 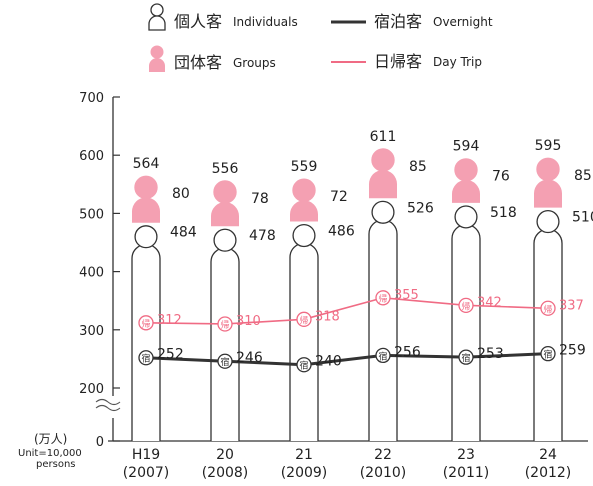 I want to click on legend-overnight: 宿泊客 Overnight, so click(x=412, y=21).